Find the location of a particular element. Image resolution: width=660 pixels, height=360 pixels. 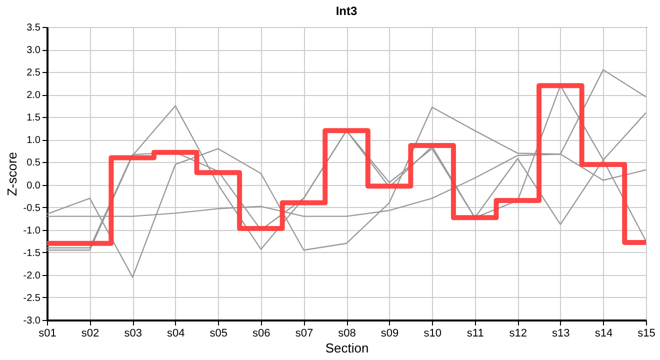

x-tick-label: s06 is located at coordinates (261, 334).